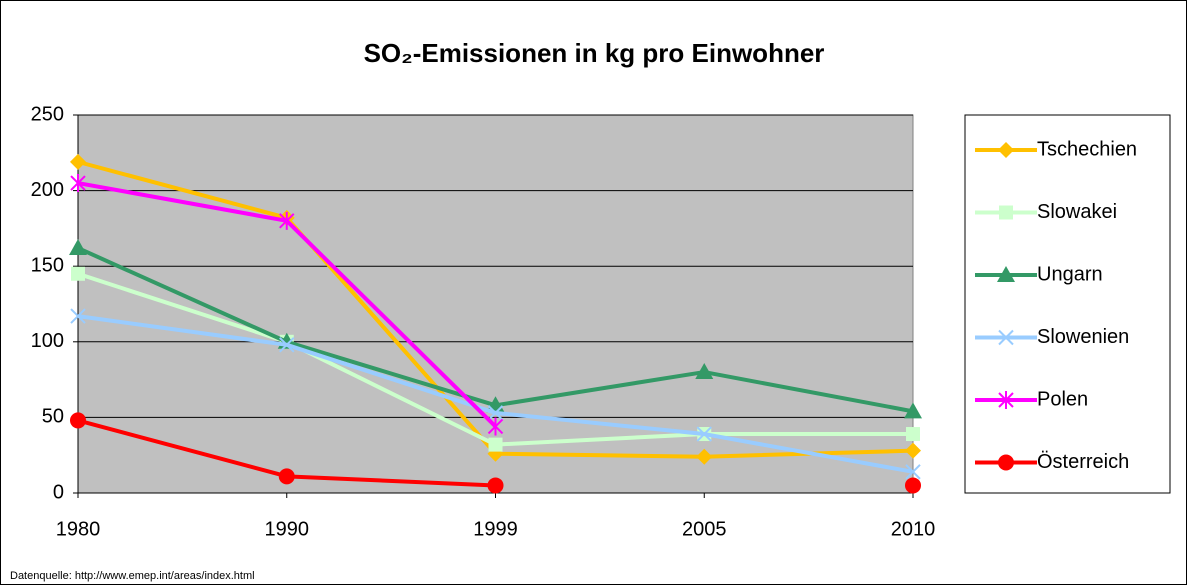 This screenshot has width=1187, height=585. Describe the element at coordinates (53, 417) in the screenshot. I see `y-tick-label: 50` at that location.